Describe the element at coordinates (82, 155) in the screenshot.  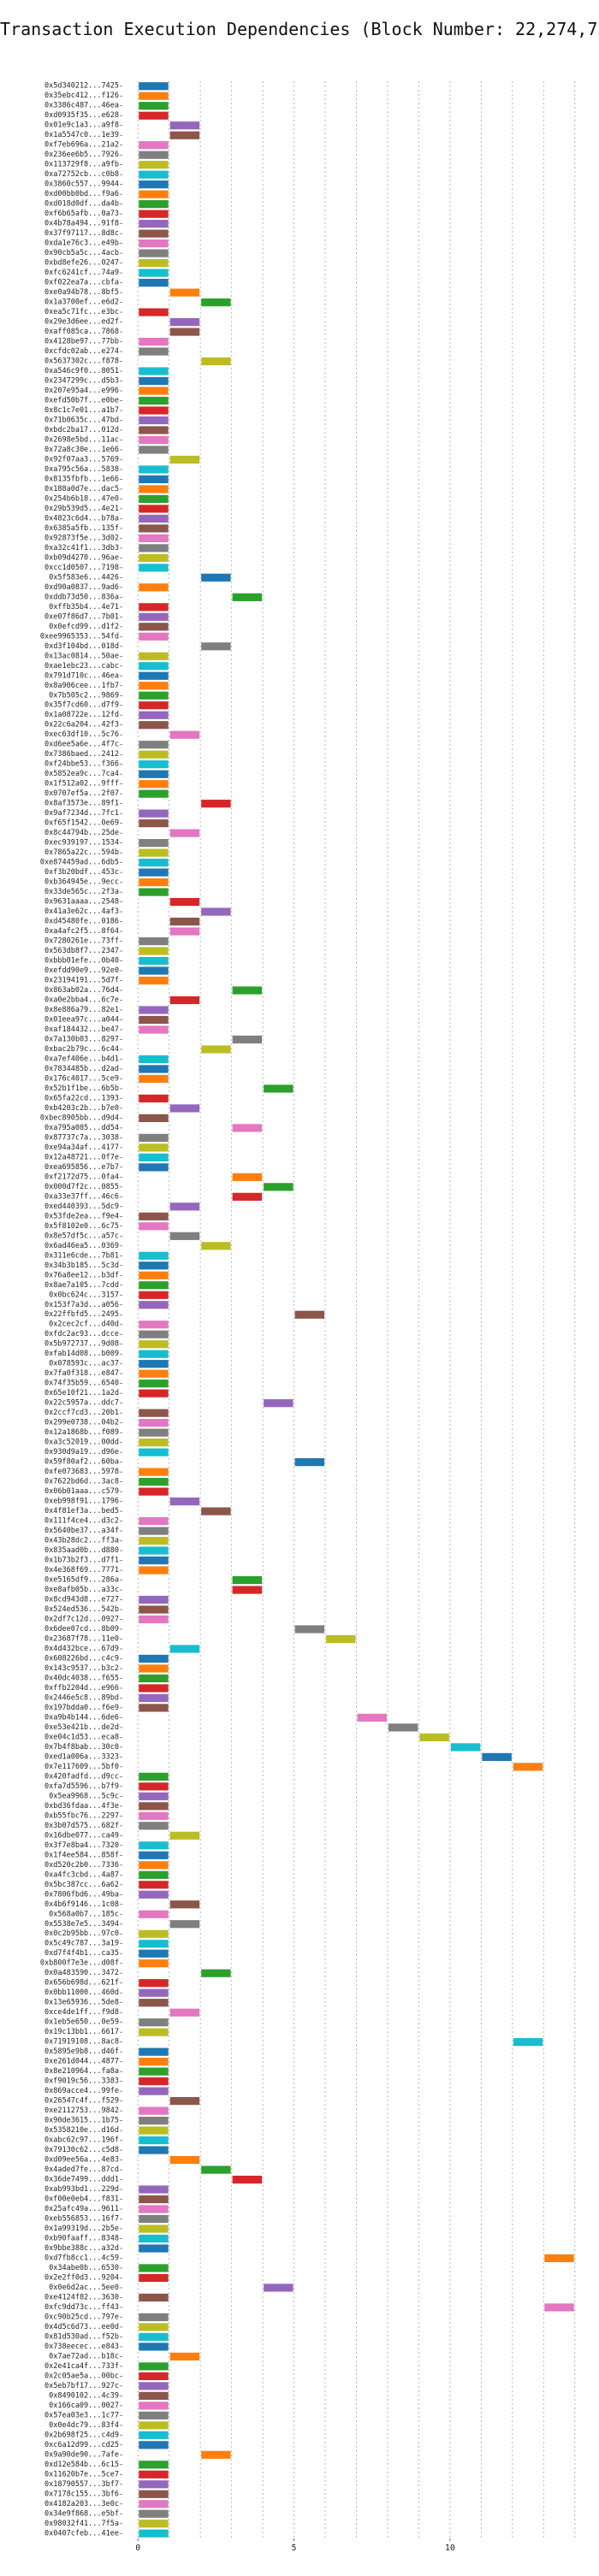
I see `y-tick-label: 0x236ee6b5...7926` at that location.